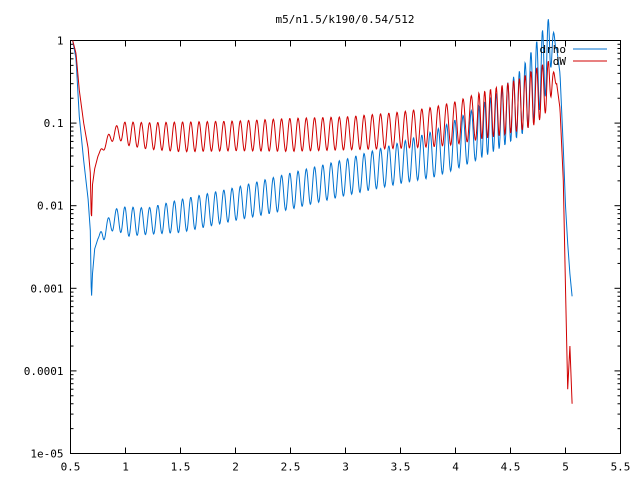  I want to click on y-tick-label: 0.01, so click(50, 206).